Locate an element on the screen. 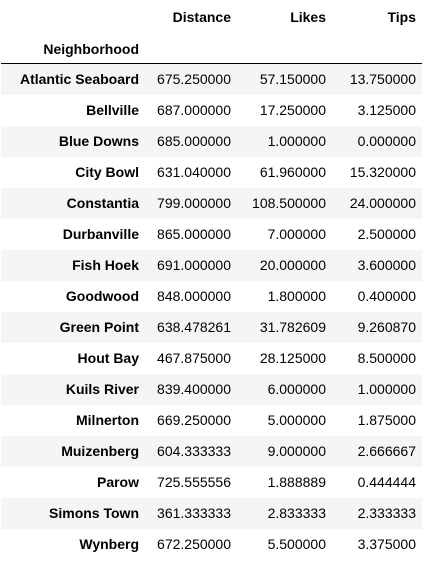  cell-tips: 15.320000 is located at coordinates (382, 172).